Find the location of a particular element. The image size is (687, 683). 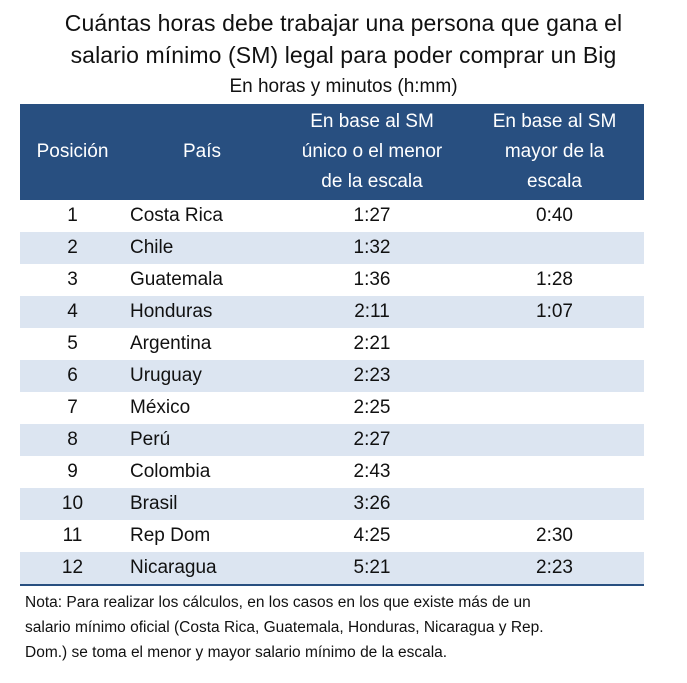

cell-posicion: 10 is located at coordinates (72, 503).